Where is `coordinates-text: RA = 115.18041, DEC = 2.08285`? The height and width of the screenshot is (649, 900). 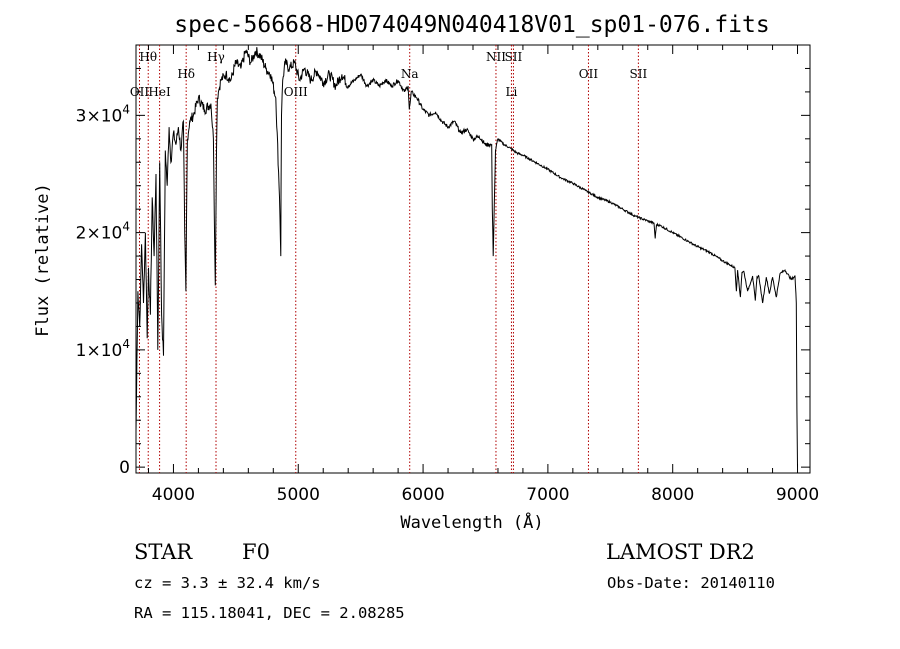 coordinates-text: RA = 115.18041, DEC = 2.08285 is located at coordinates (269, 613).